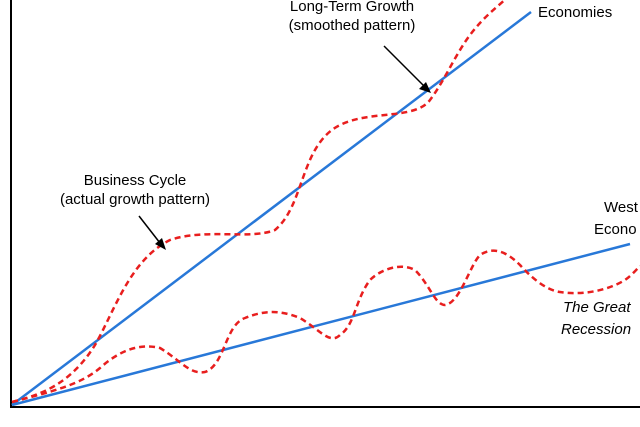  Describe the element at coordinates (149, 229) in the screenshot. I see `business-cycle-arrow-shaft` at that location.